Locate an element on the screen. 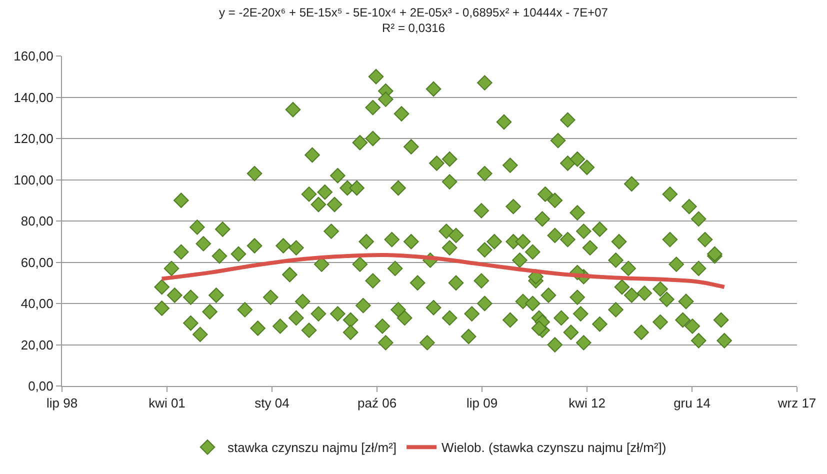 The image size is (827, 474). x-tick-label: kwi 01 is located at coordinates (167, 403).